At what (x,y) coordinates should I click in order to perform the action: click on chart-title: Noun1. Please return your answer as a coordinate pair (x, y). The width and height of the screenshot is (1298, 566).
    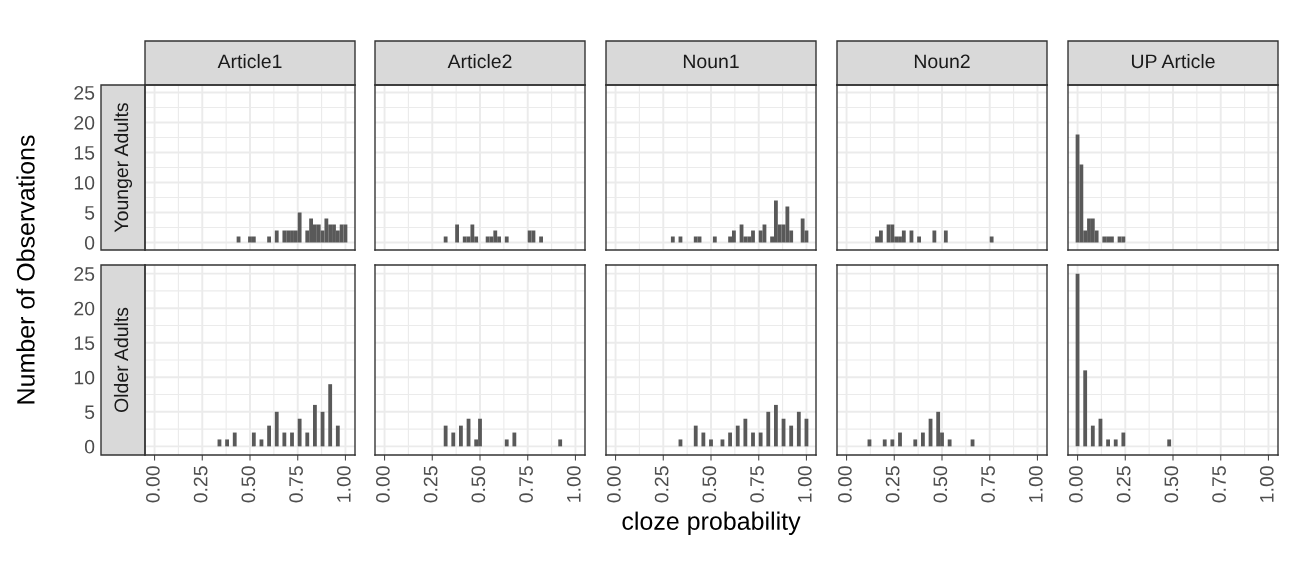
    Looking at the image, I should click on (711, 61).